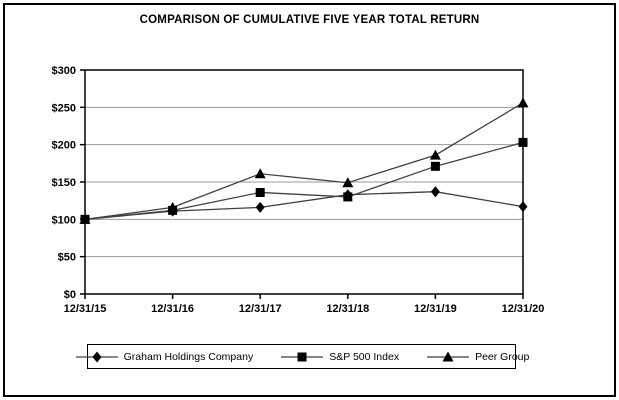 The height and width of the screenshot is (400, 619). What do you see at coordinates (260, 309) in the screenshot?
I see `x-axis-label: 12/31/17` at bounding box center [260, 309].